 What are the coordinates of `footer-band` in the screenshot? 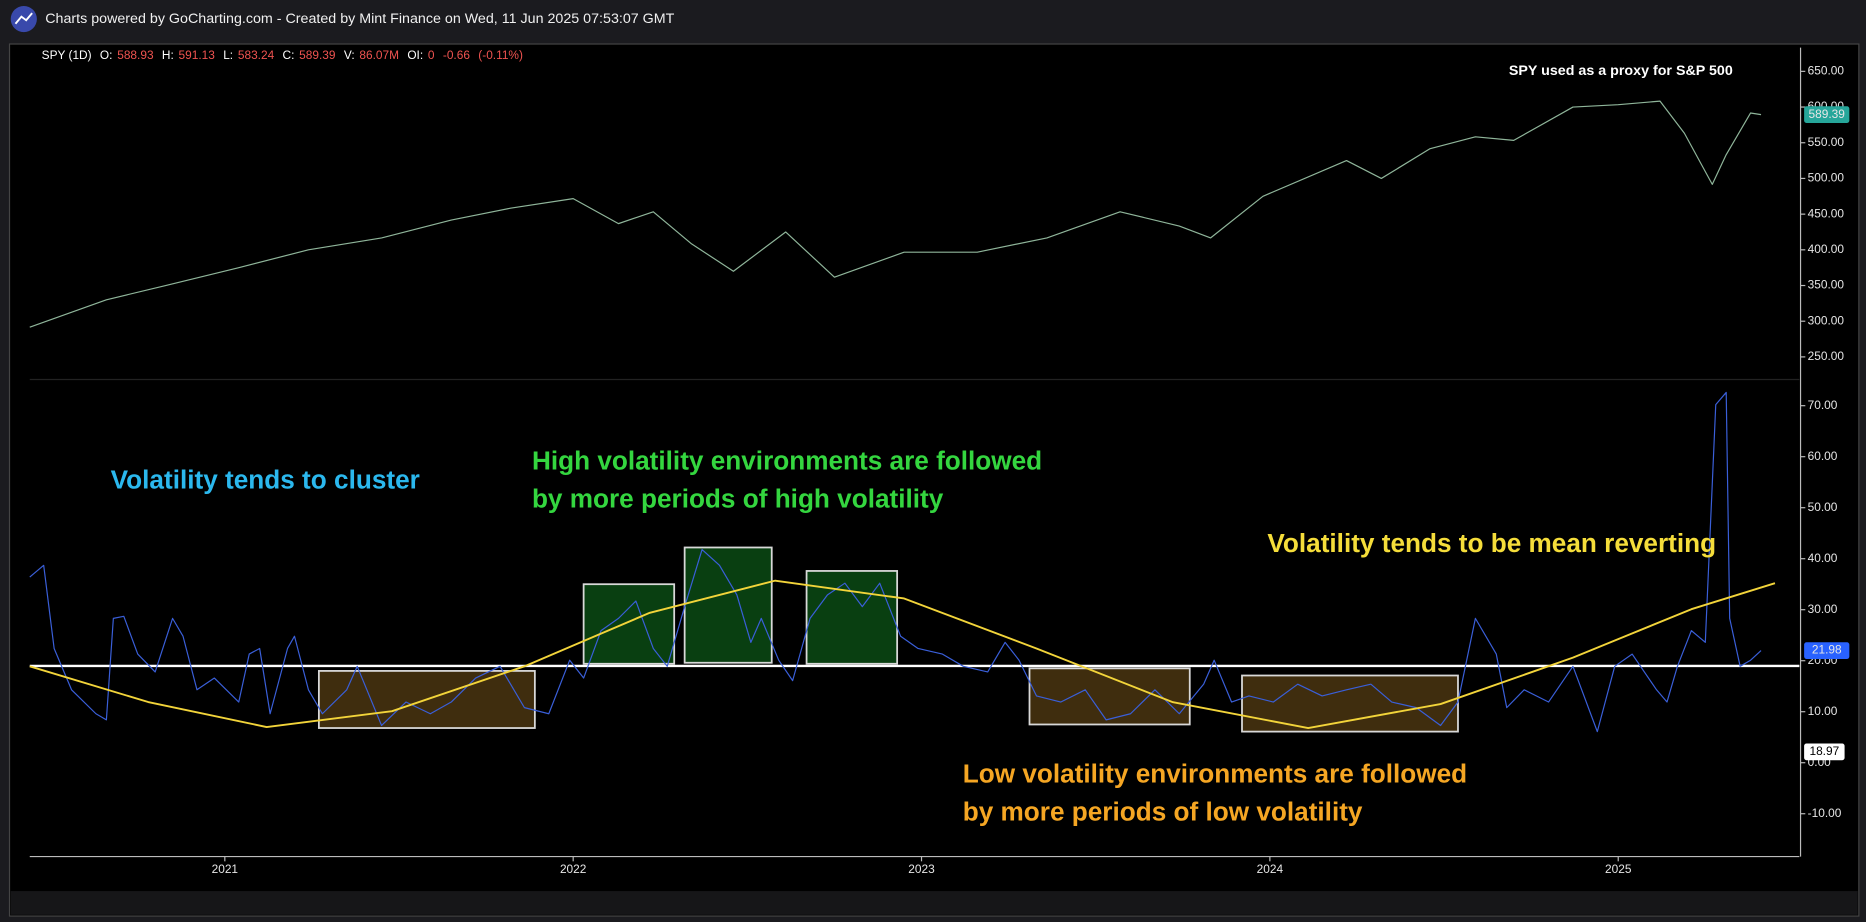 It's located at (934, 903).